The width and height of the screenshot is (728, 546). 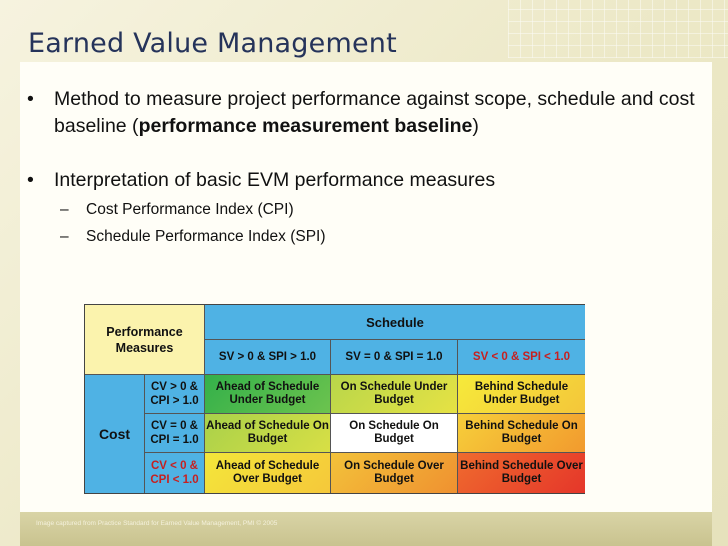 I want to click on slide-title: Earned Value Management, so click(x=212, y=43).